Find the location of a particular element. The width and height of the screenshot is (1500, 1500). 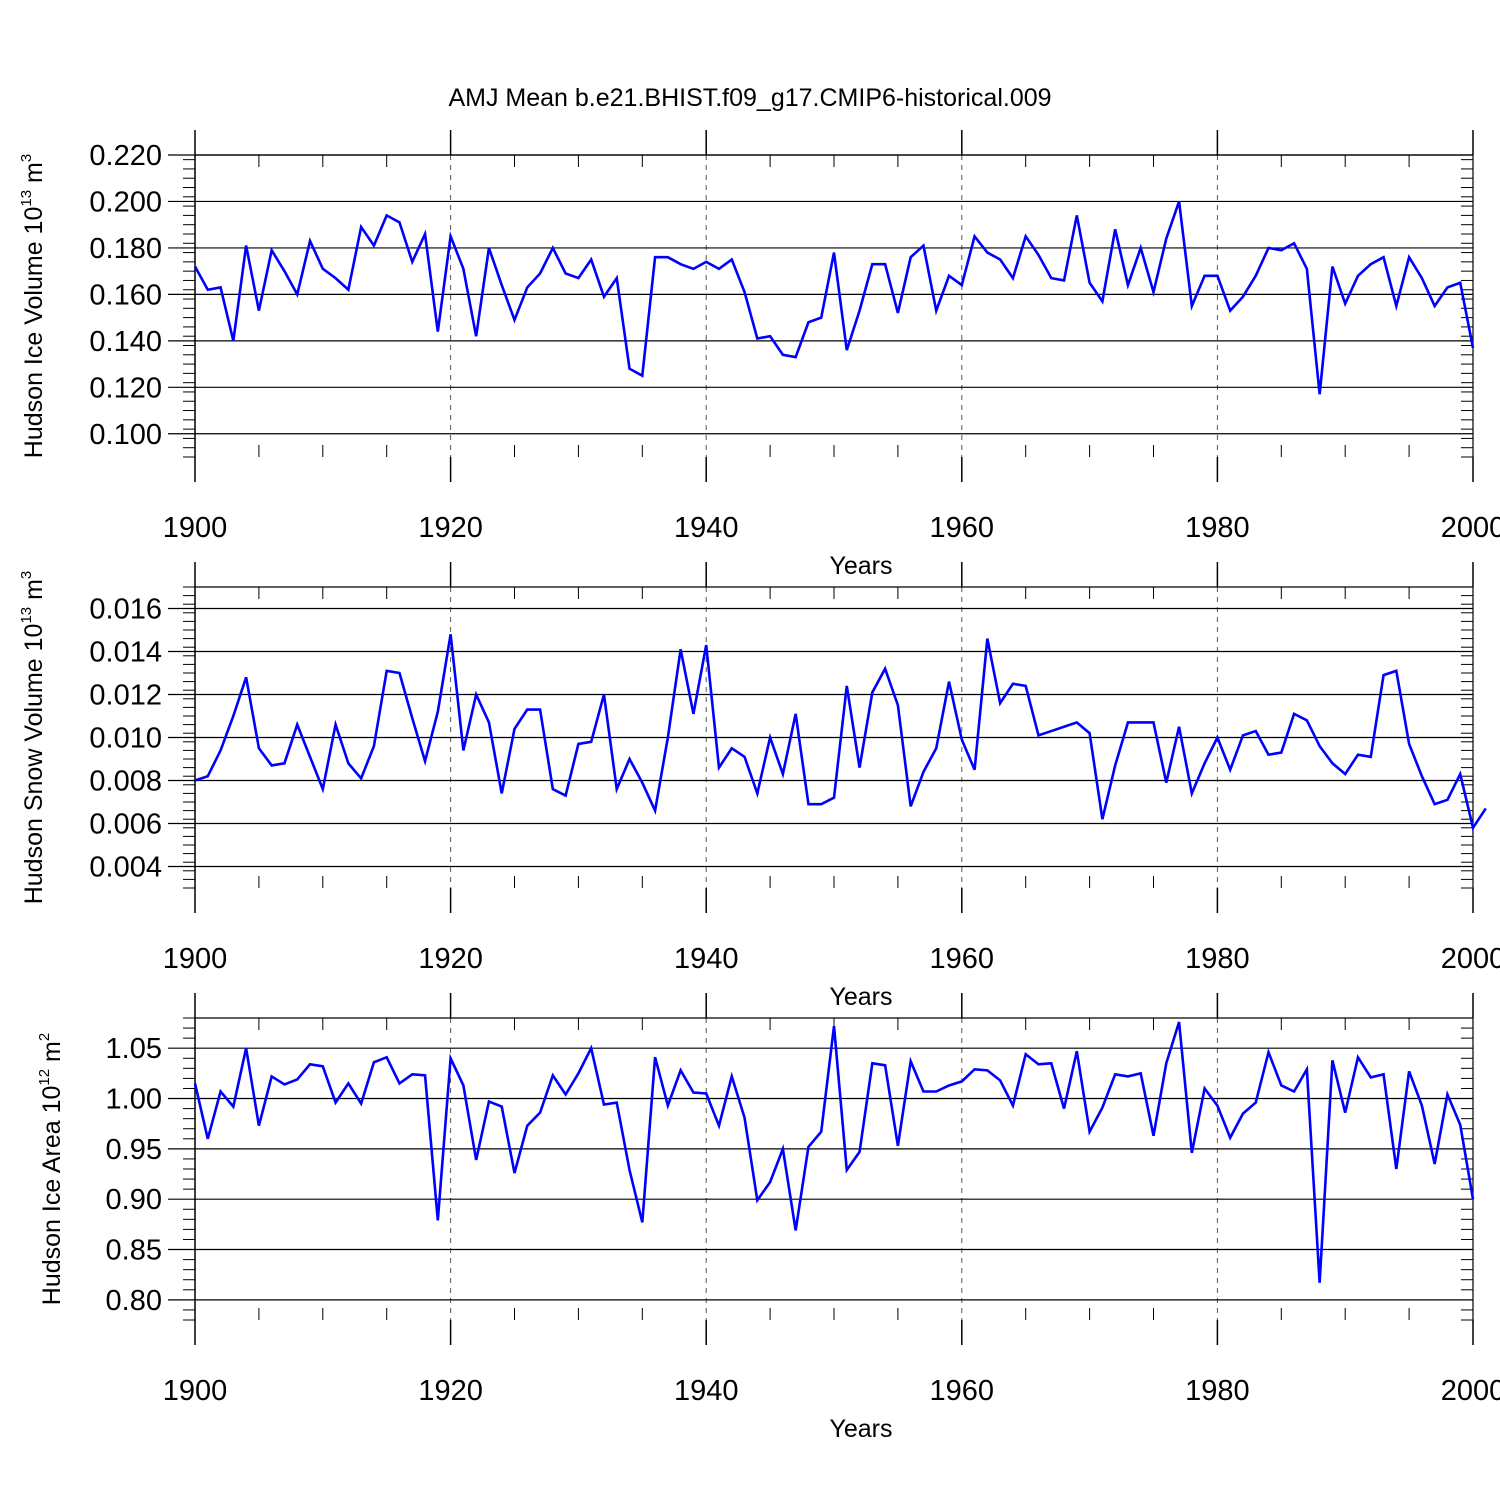

y-tick-label: 0.016 is located at coordinates (125, 610).